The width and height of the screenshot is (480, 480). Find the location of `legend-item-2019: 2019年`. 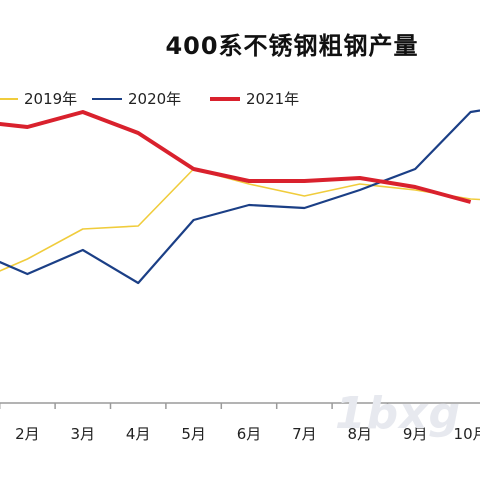

legend-item-2019: 2019年 is located at coordinates (38, 98).